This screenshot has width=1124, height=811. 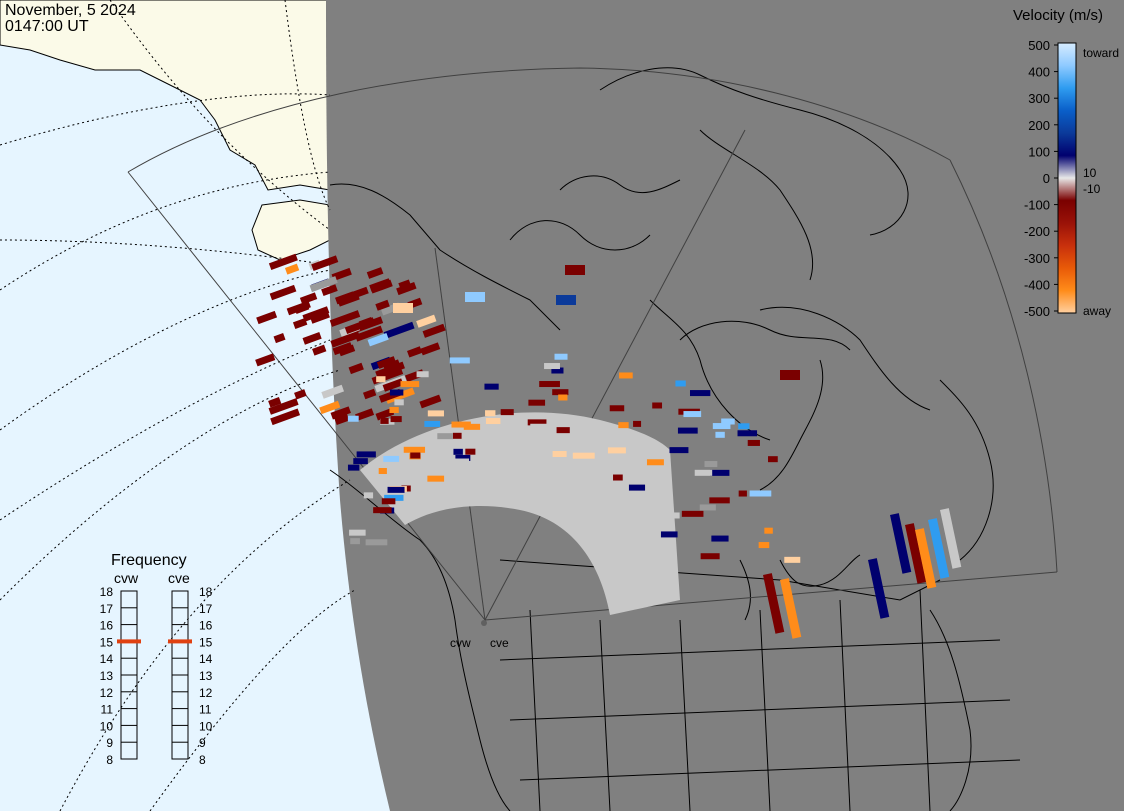 I want to click on legend-color-bar, so click(x=1067, y=178).